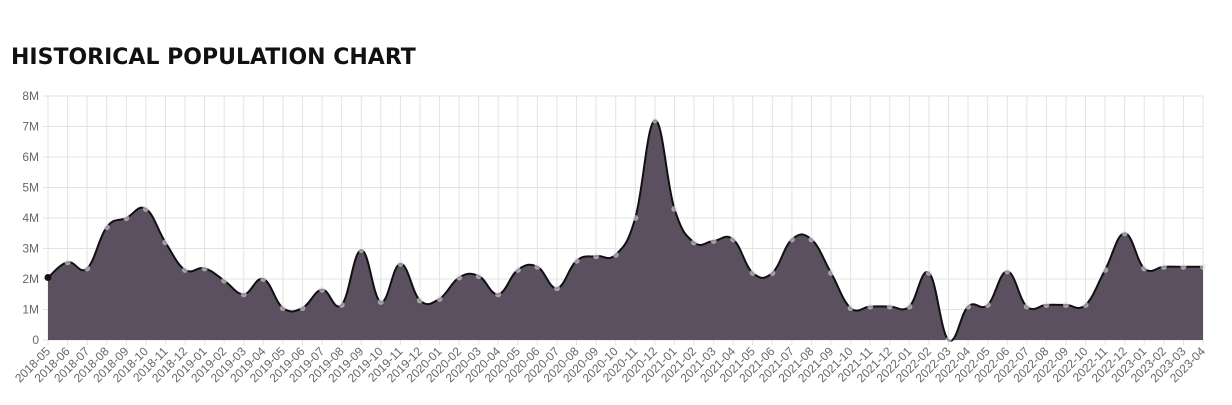 This screenshot has height=405, width=1232. I want to click on y-tick-label: 4M, so click(30, 218).